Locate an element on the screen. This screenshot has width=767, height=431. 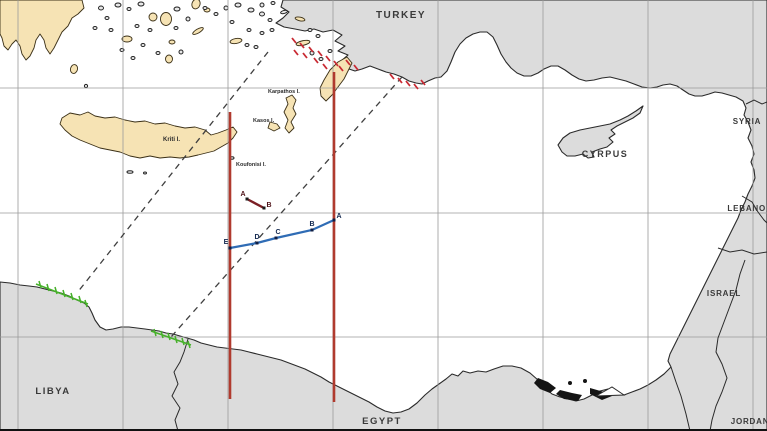
blue-point-b is located at coordinates (312, 230).